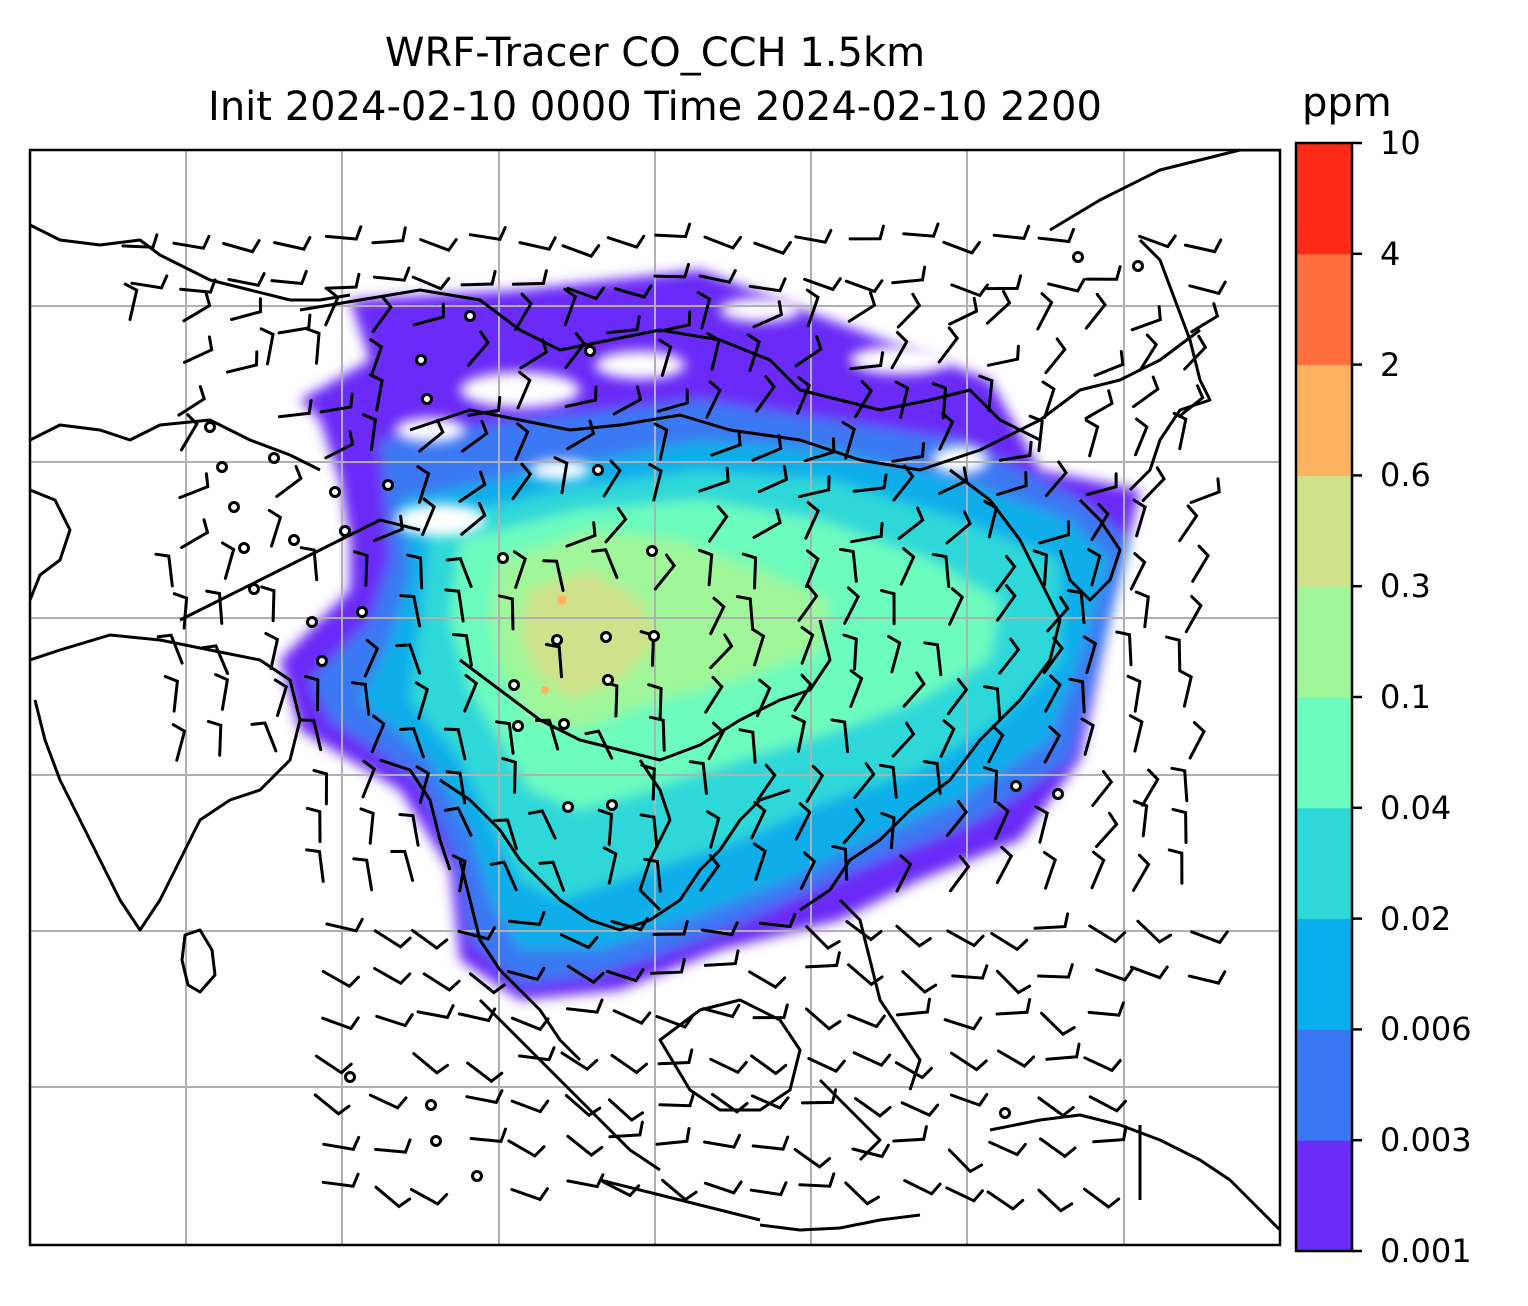 Image resolution: width=1528 pixels, height=1306 pixels. Describe the element at coordinates (1416, 807) in the screenshot. I see `colorbar-tick-label: 0.04` at that location.